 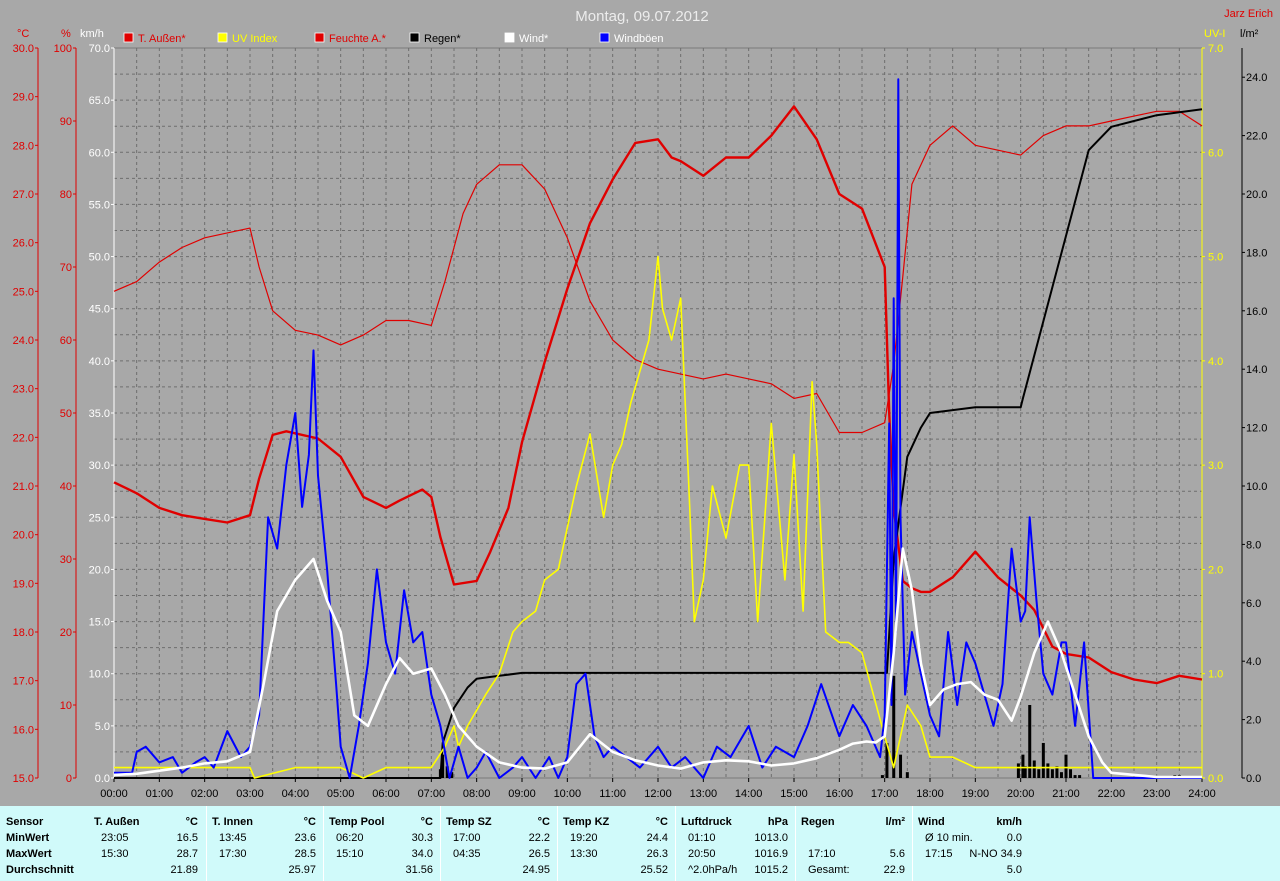 What do you see at coordinates (23, 536) in the screenshot?
I see `temp-tick-label: 20.0` at bounding box center [23, 536].